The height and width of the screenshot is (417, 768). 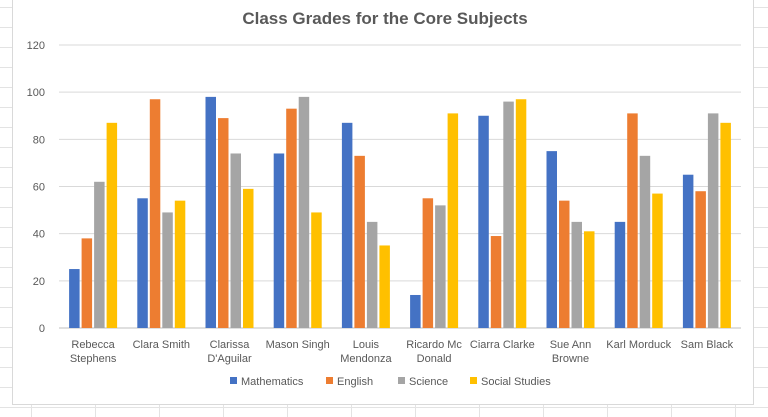 What do you see at coordinates (39, 140) in the screenshot?
I see `y-tick-label: 80` at bounding box center [39, 140].